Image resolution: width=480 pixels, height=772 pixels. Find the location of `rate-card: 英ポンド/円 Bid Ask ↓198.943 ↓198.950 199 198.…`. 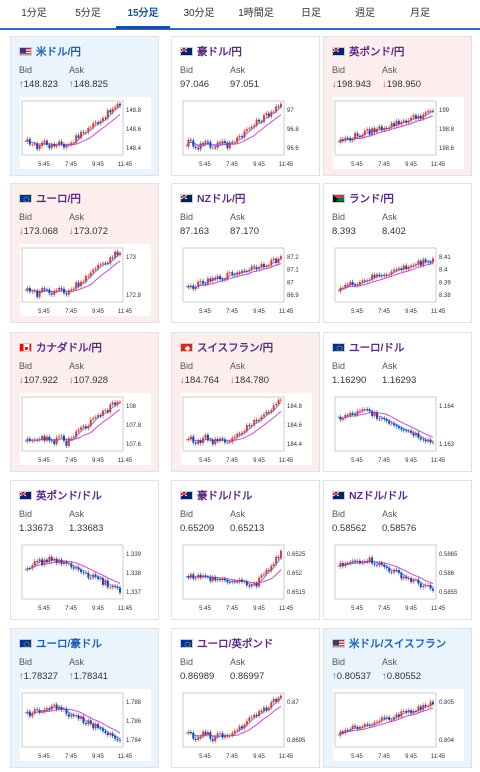

rate-card: 英ポンド/円 Bid Ask ↓198.943 ↓198.950 199 198.… is located at coordinates (397, 106).